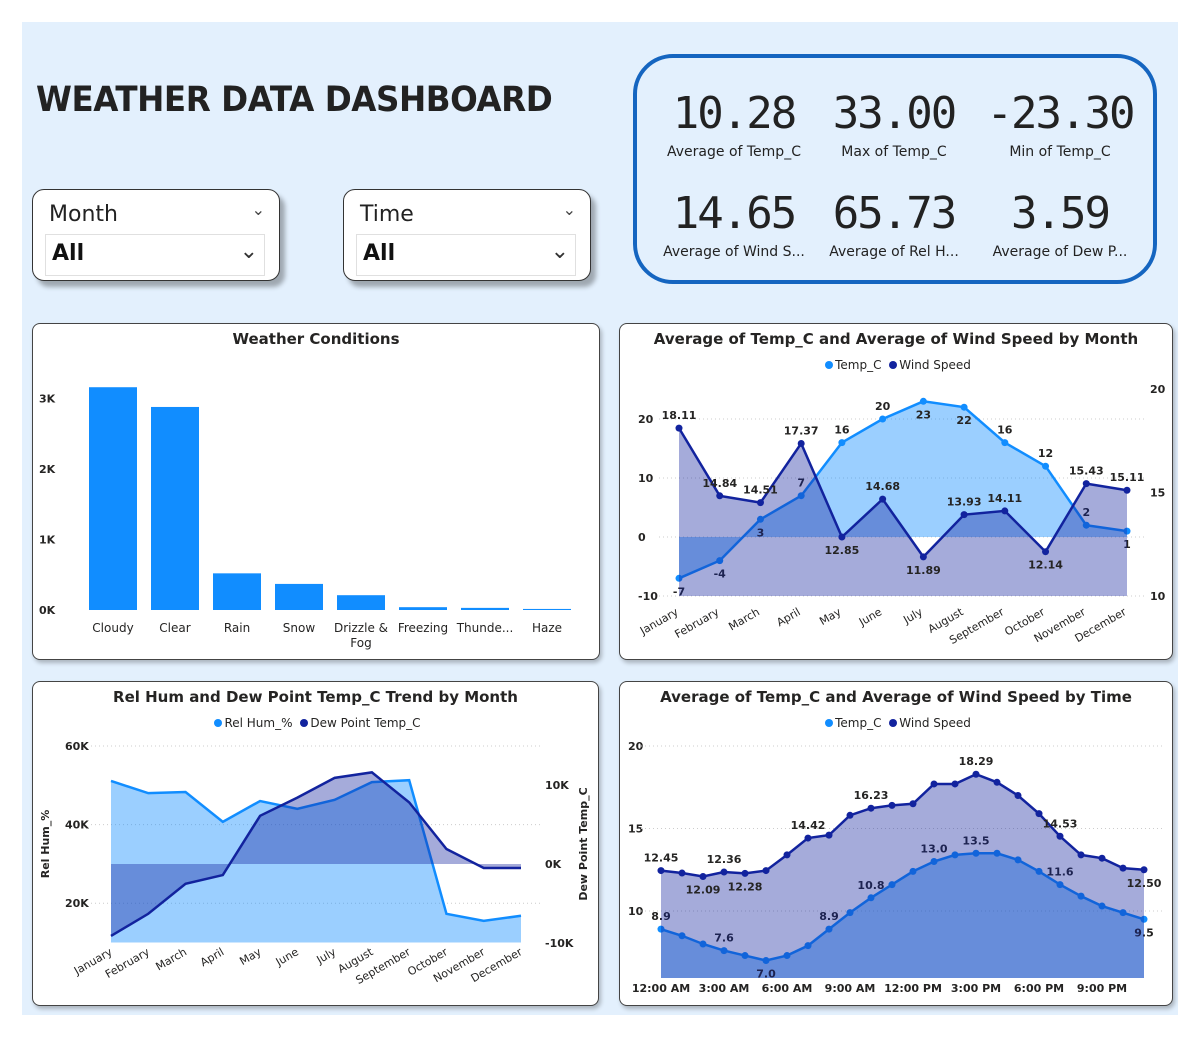  Describe the element at coordinates (734, 113) in the screenshot. I see `kpi-value: 10.28` at that location.